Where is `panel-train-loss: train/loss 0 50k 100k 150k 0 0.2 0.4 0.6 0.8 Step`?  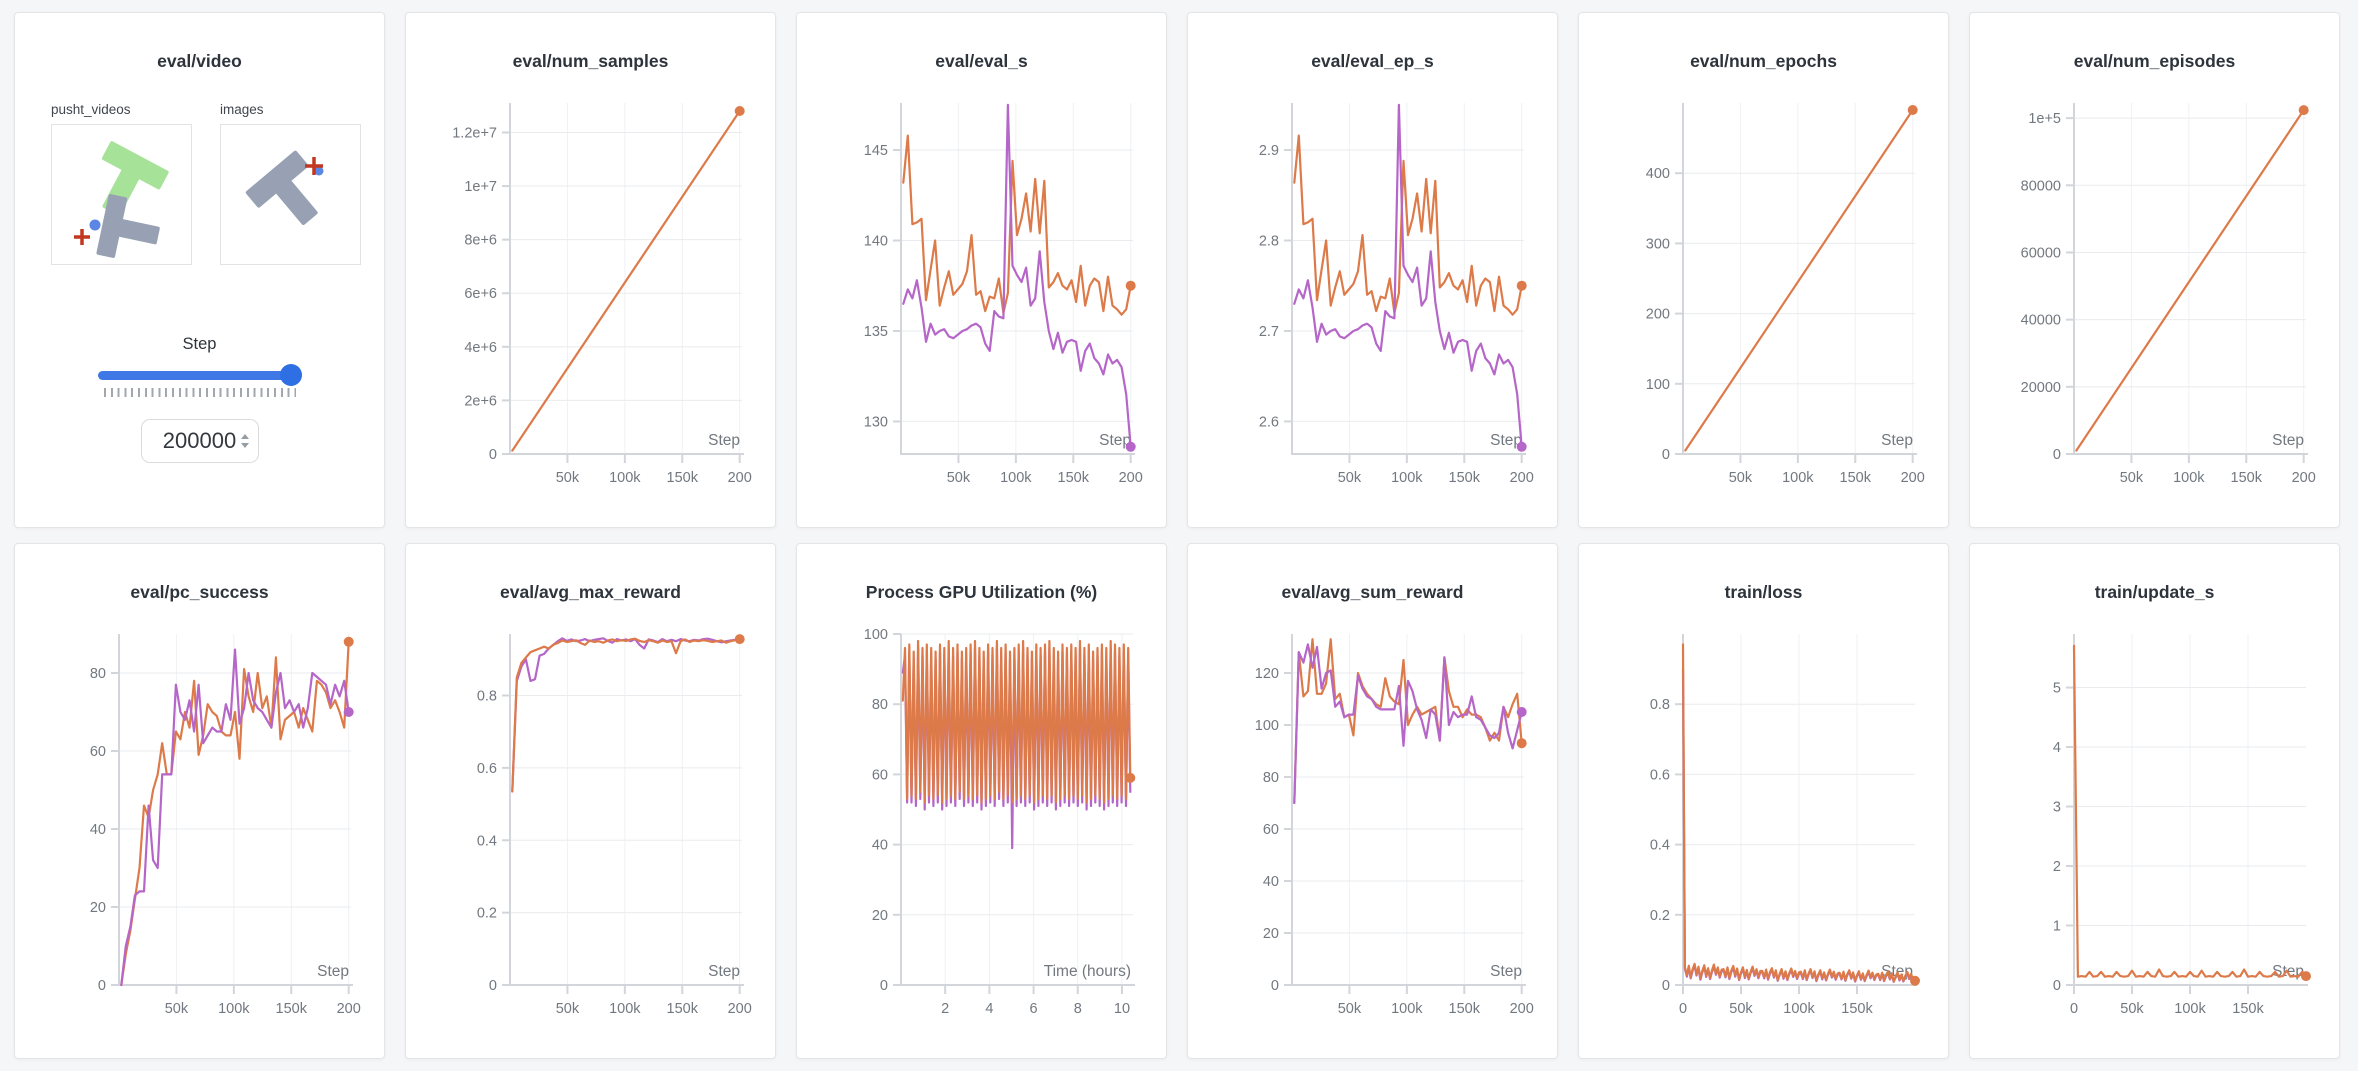 panel-train-loss: train/loss 0 50k 100k 150k 0 0.2 0.4 0.6 0.8 Step is located at coordinates (1763, 801).